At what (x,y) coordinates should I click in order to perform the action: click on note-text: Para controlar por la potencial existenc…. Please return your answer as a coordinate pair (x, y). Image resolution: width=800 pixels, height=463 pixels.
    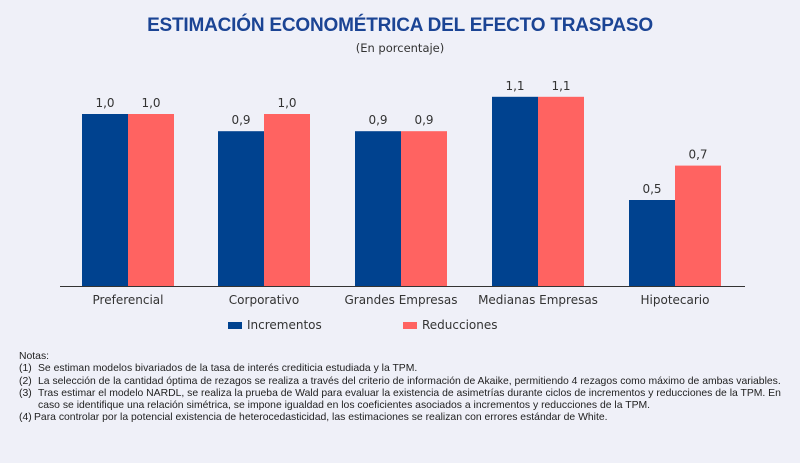
    Looking at the image, I should click on (321, 418).